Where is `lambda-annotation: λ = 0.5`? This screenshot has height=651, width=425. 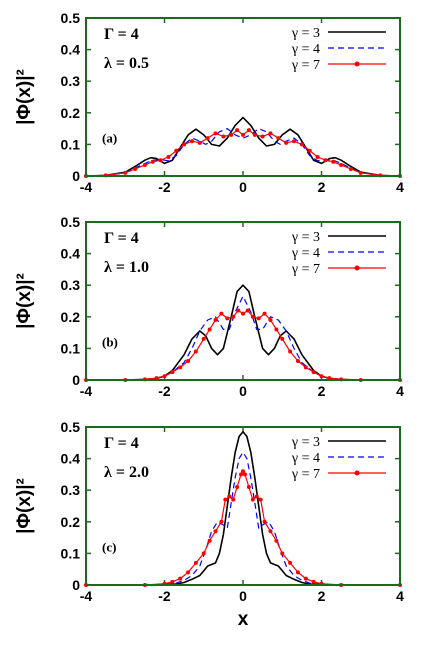
lambda-annotation: λ = 0.5 is located at coordinates (126, 63).